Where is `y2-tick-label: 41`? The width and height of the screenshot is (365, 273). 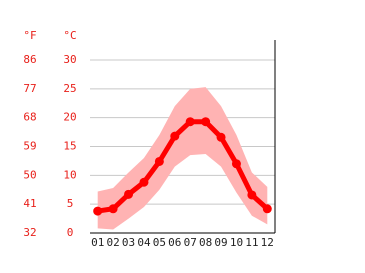 y2-tick-label: 41 is located at coordinates (29, 203).